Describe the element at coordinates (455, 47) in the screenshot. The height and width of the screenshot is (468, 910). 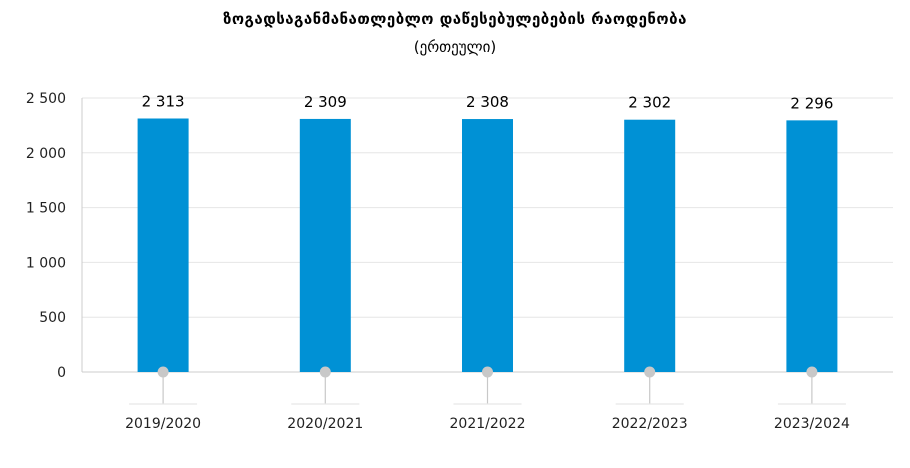
I see `chart-subtitle: (ერთეული)` at that location.